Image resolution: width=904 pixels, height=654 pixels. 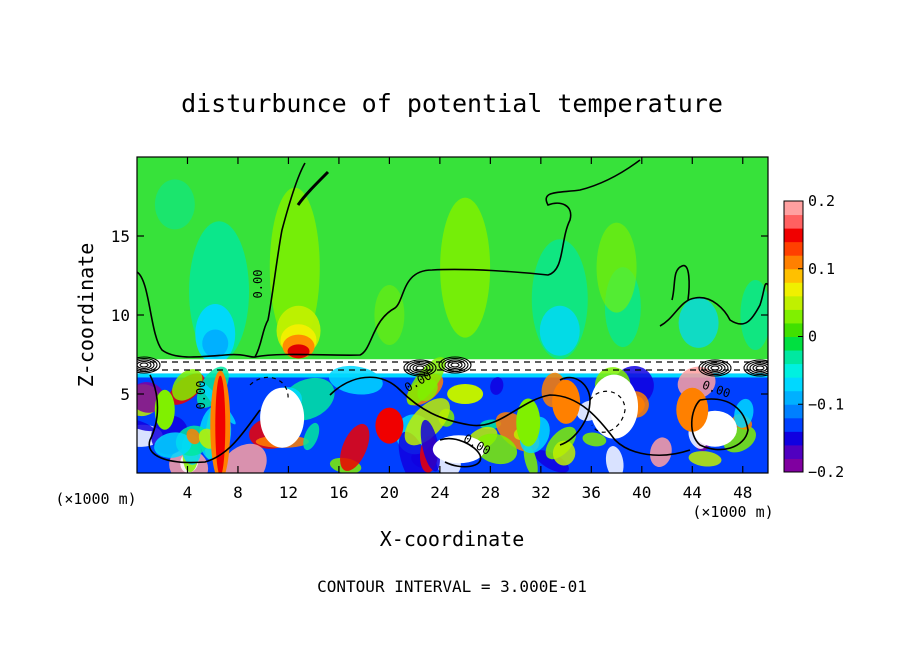 What do you see at coordinates (215, 343) in the screenshot?
I see `cool-column-1-deep` at bounding box center [215, 343].